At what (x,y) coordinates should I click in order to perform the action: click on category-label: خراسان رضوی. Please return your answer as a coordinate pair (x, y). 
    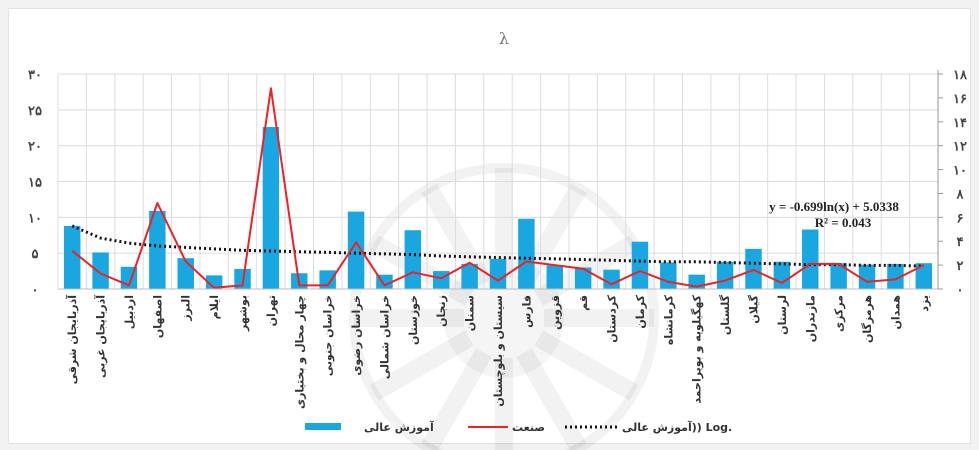
    Looking at the image, I should click on (356, 335).